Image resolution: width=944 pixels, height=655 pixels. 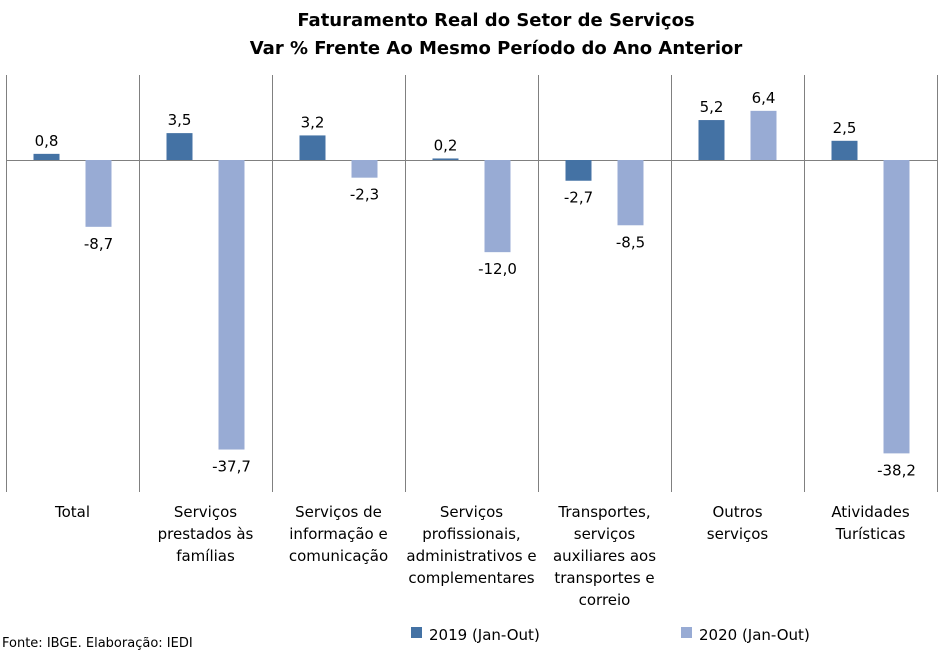 I want to click on data-label: -37,7, so click(x=231, y=467).